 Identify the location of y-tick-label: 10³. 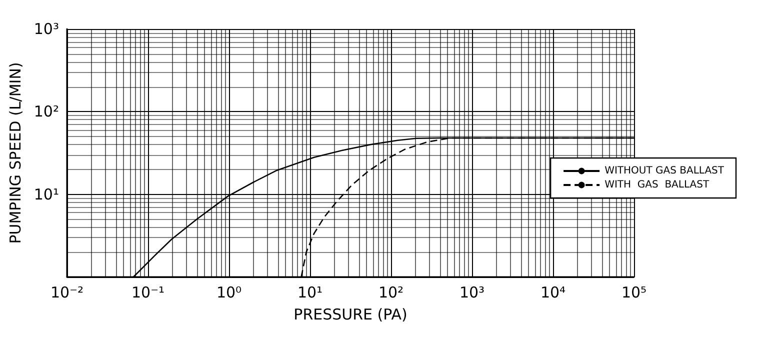
(46, 29).